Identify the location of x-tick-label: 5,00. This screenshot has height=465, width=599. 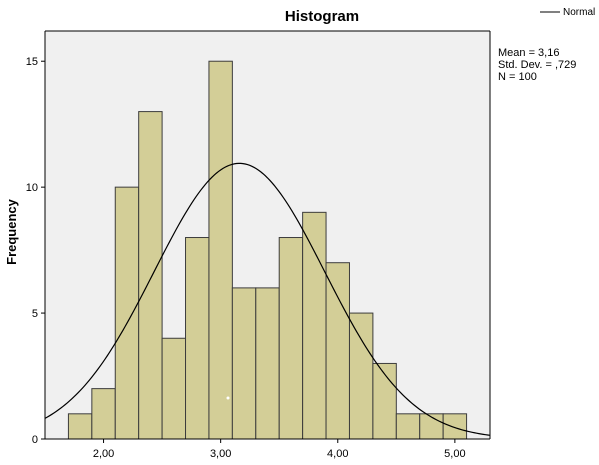
(454, 454).